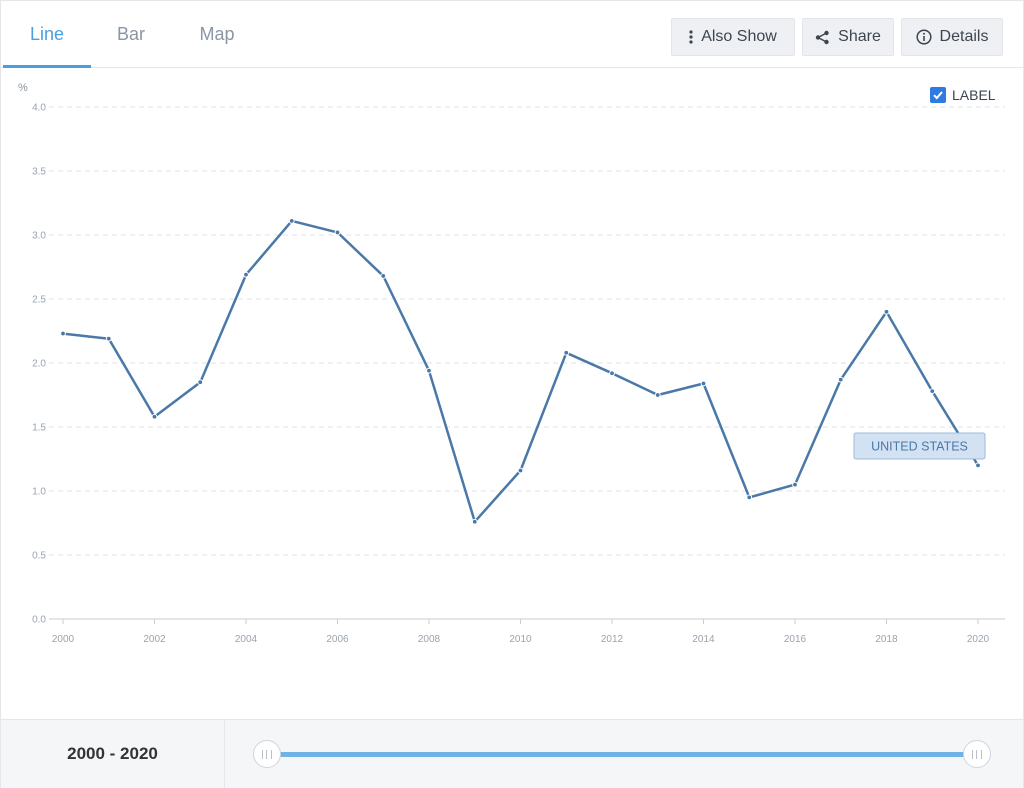 The width and height of the screenshot is (1024, 788). What do you see at coordinates (154, 639) in the screenshot?
I see `x-tick-label: 2002` at bounding box center [154, 639].